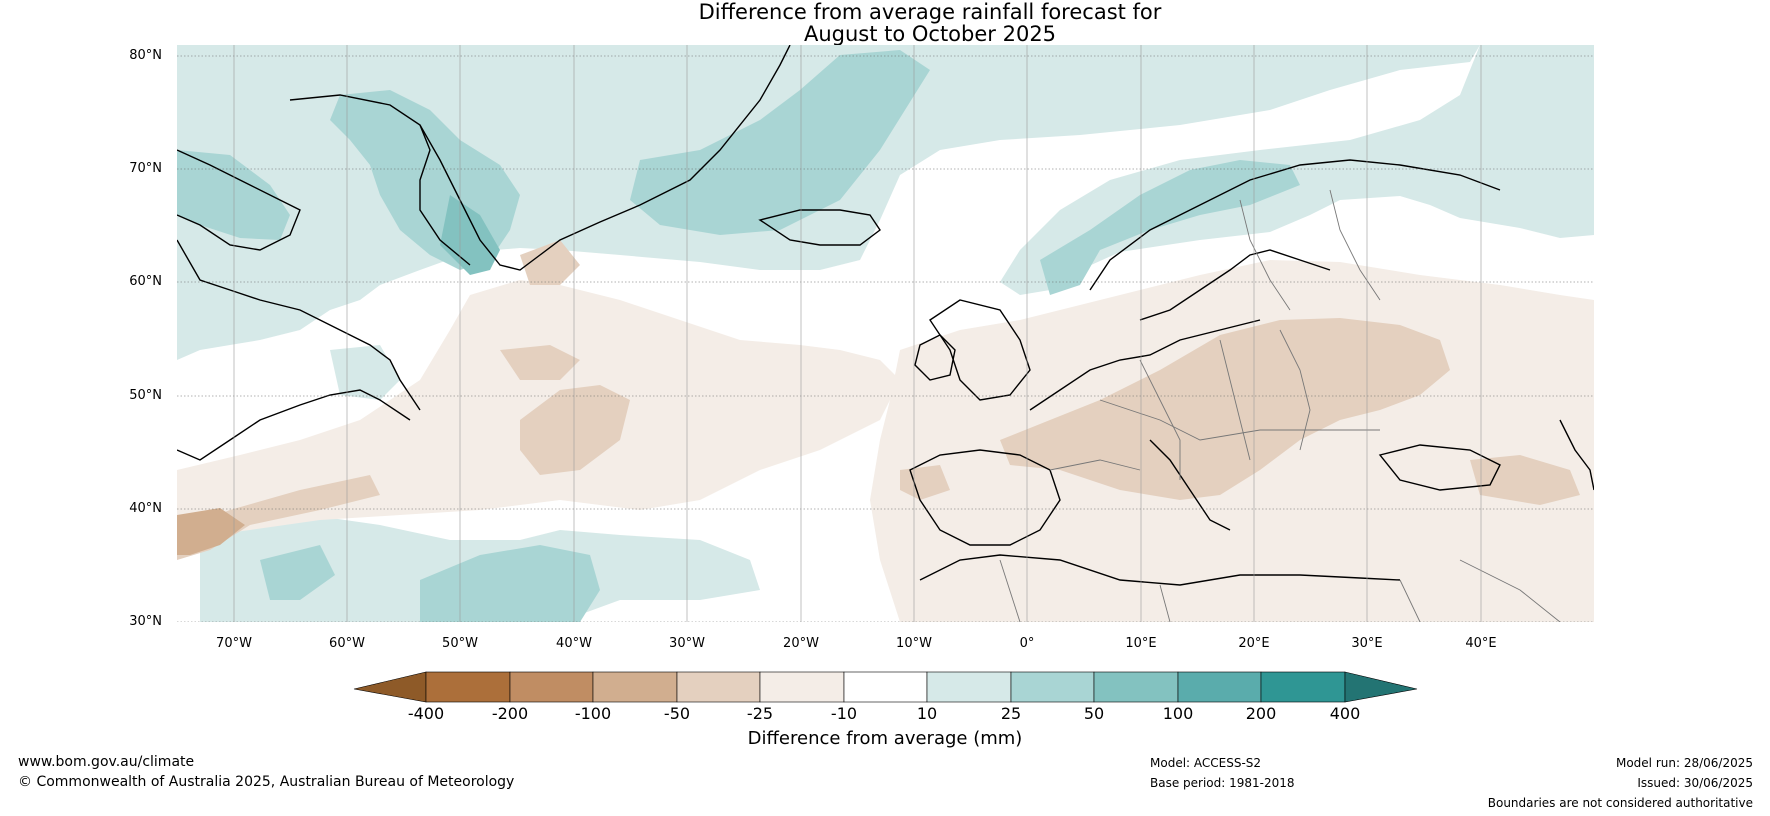 The height and width of the screenshot is (816, 1770). What do you see at coordinates (145, 281) in the screenshot?
I see `lat-label-60n: 60°N` at bounding box center [145, 281].